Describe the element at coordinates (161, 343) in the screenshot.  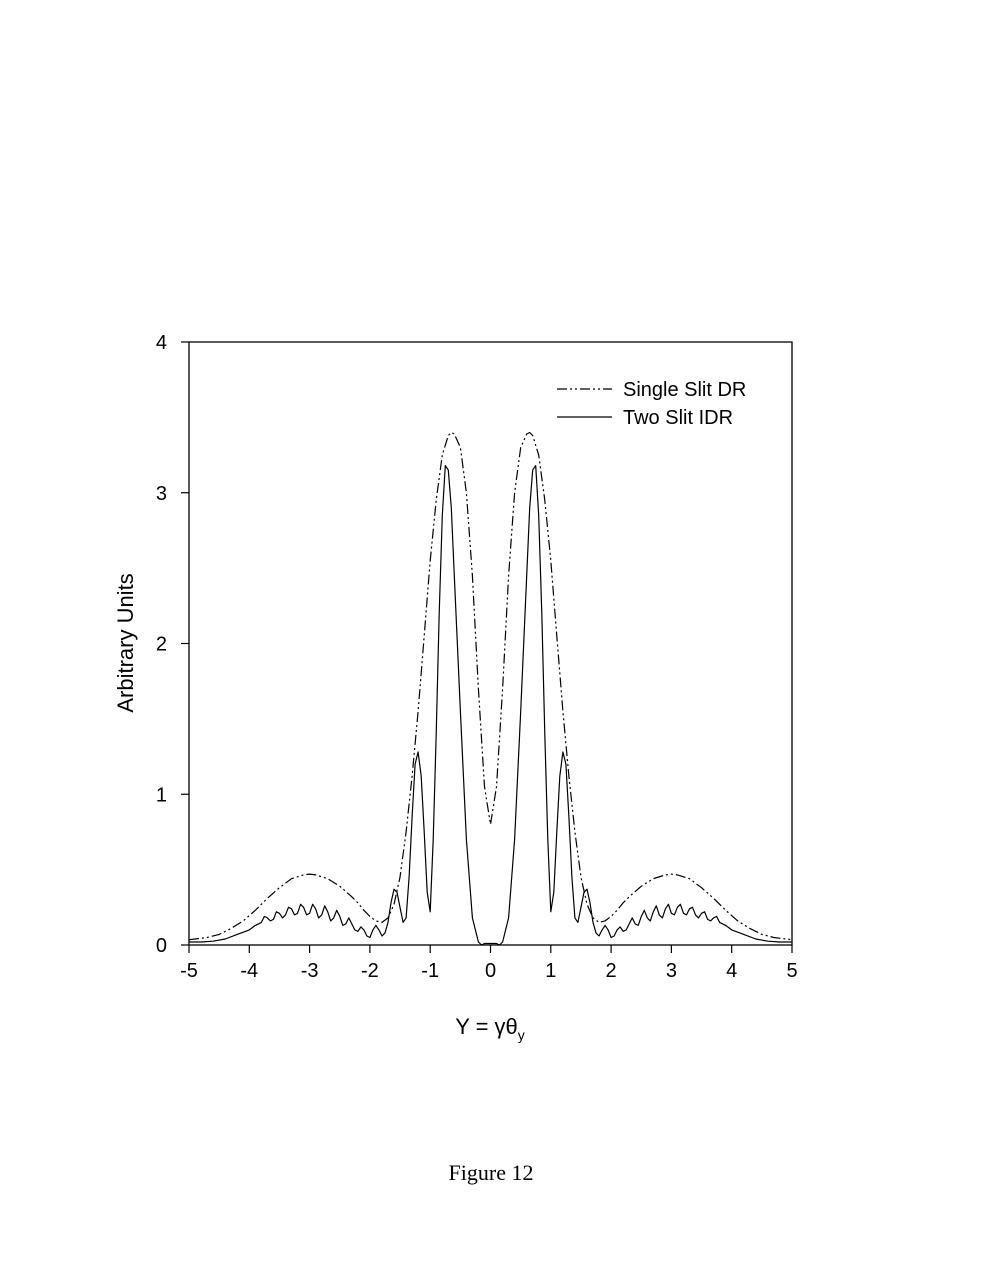
I see `y-tick-label: 4` at that location.